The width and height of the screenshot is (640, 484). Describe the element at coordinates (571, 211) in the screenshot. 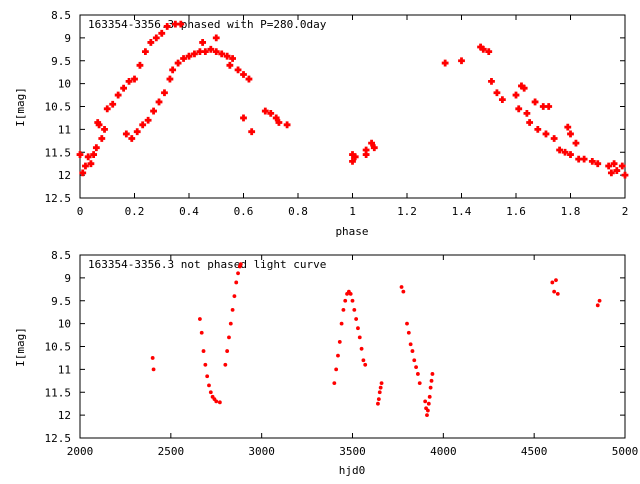

I see `x-tick-label: 1.8` at that location.